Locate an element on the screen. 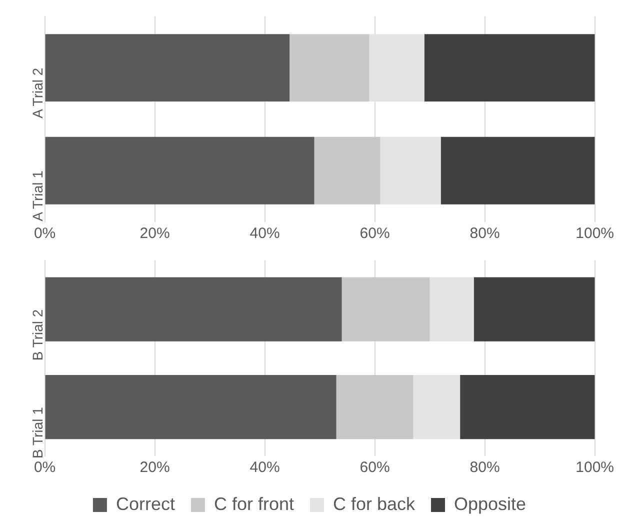 Image resolution: width=621 pixels, height=526 pixels. y-tick-label: A Trial 1 is located at coordinates (38, 196).